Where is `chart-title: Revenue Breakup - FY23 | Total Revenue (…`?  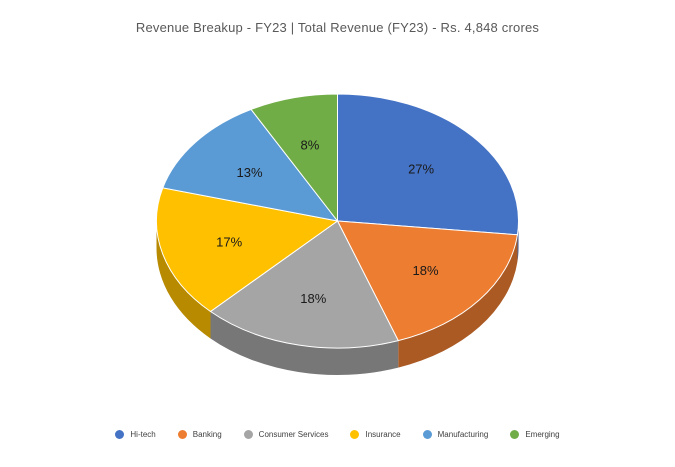
chart-title: Revenue Breakup - FY23 | Total Revenue (… is located at coordinates (337, 27).